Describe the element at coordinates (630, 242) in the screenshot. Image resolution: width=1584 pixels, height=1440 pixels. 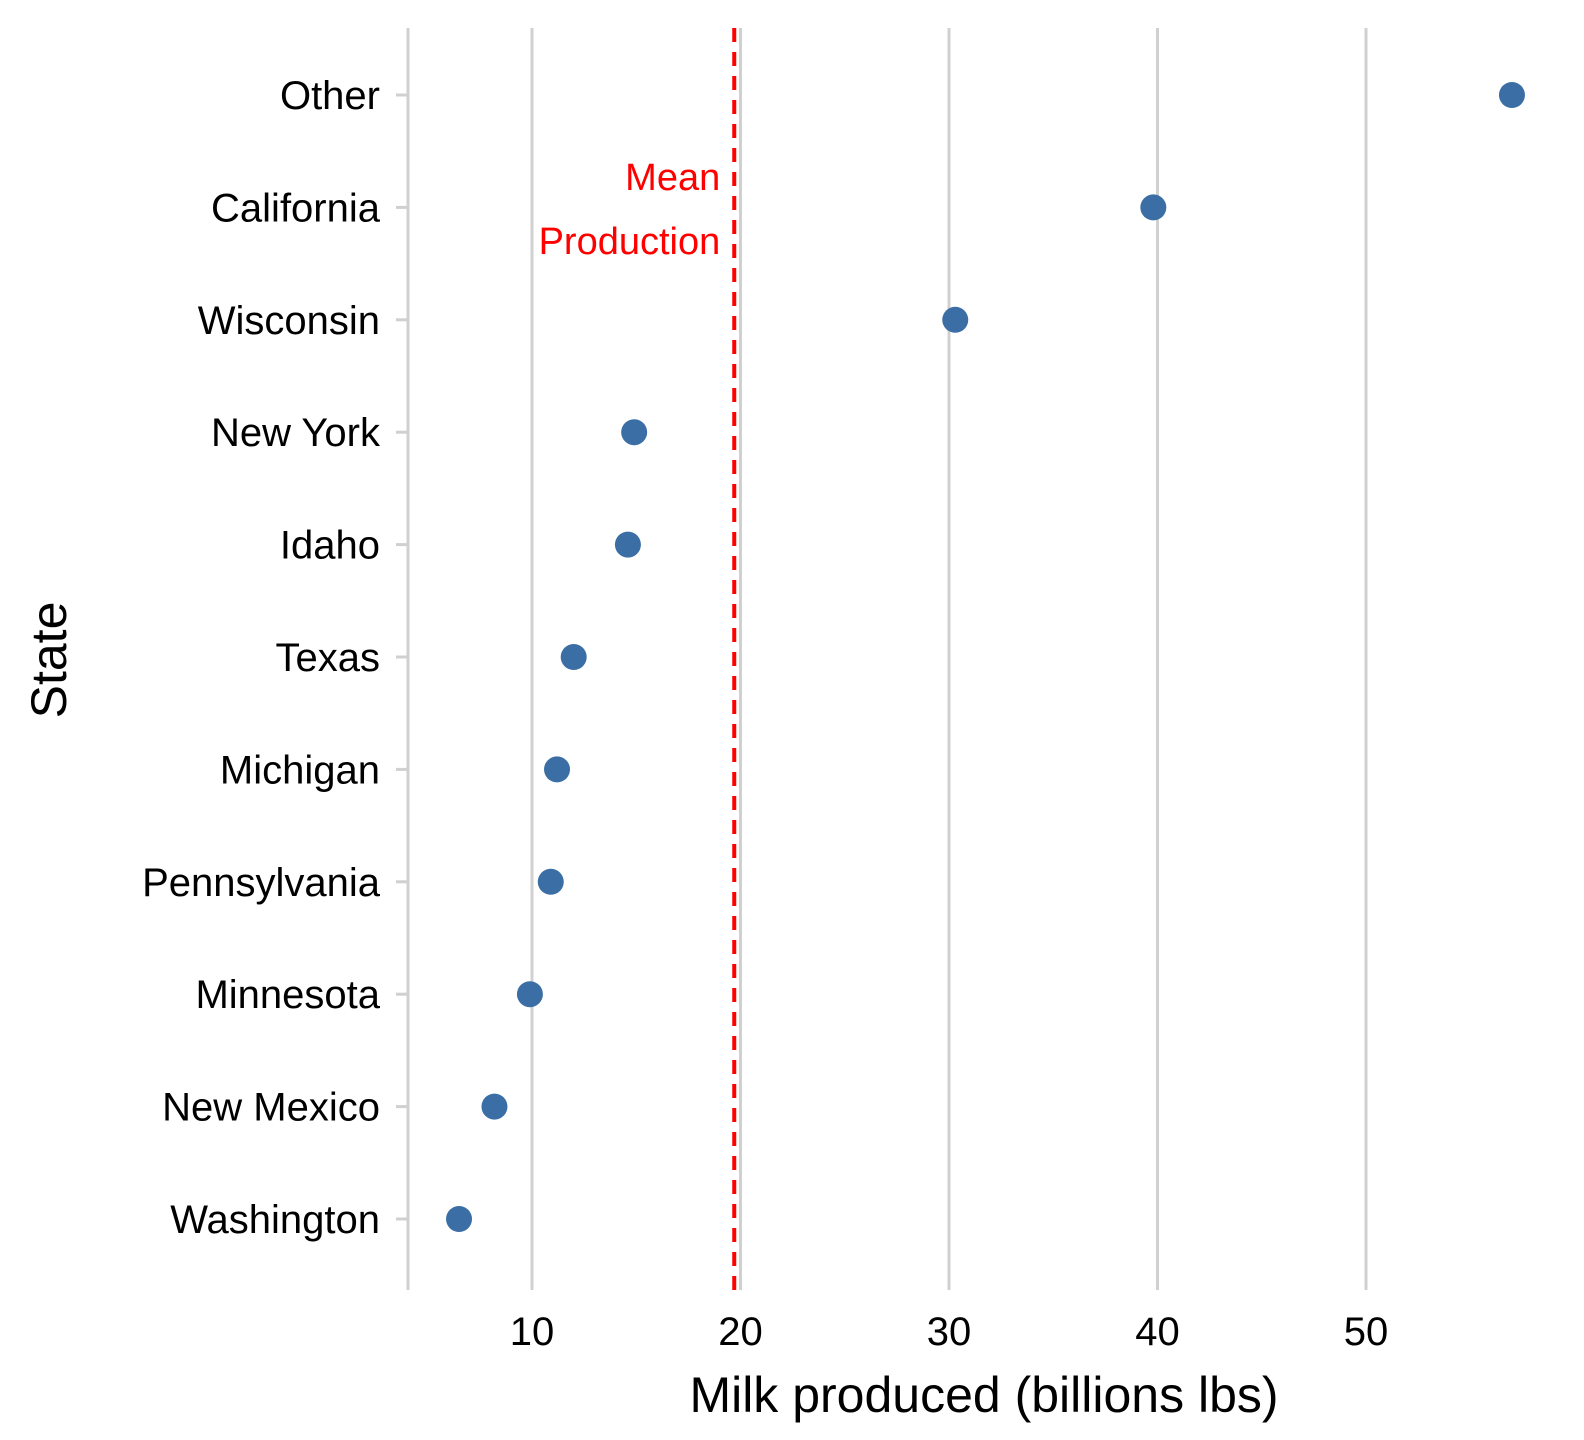
I see `mean-annotation-line: Production` at that location.